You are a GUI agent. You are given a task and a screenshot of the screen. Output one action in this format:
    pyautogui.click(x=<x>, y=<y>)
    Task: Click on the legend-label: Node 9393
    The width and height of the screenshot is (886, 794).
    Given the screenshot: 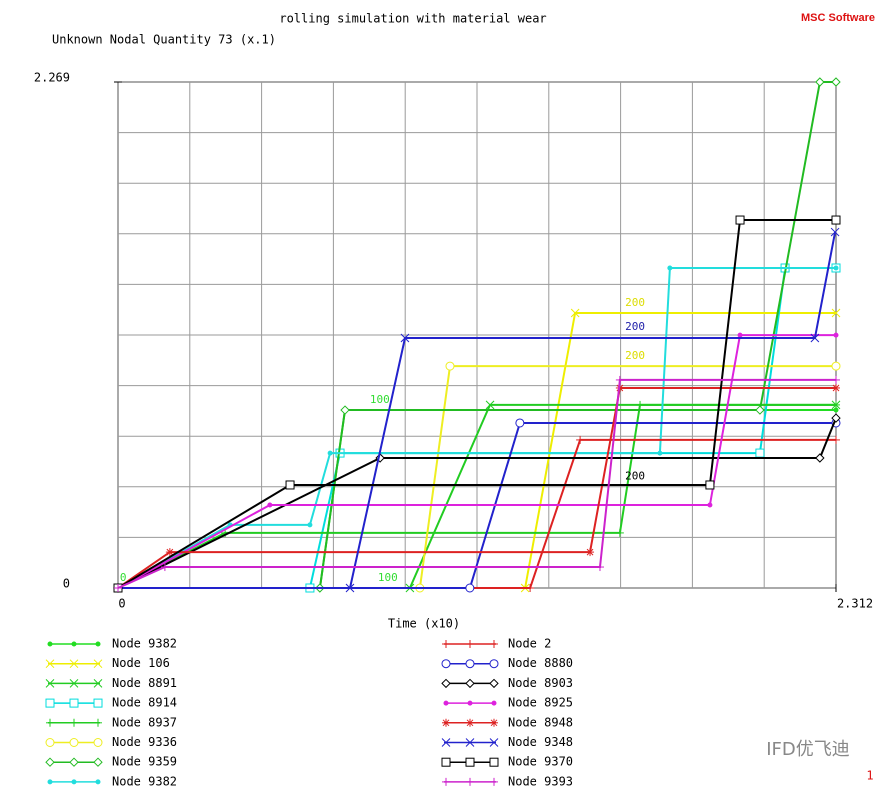 What is the action you would take?
    pyautogui.click(x=540, y=781)
    